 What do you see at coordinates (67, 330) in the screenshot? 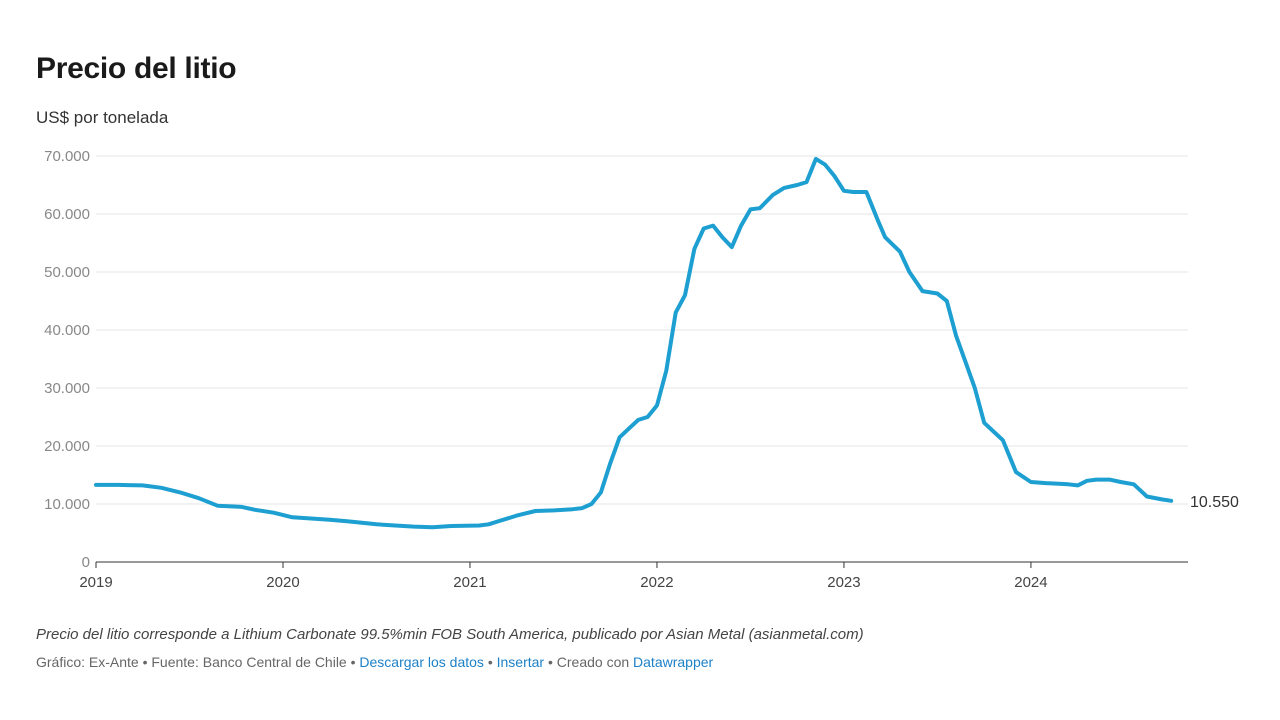
I see `y-tick-label: 40.000` at bounding box center [67, 330].